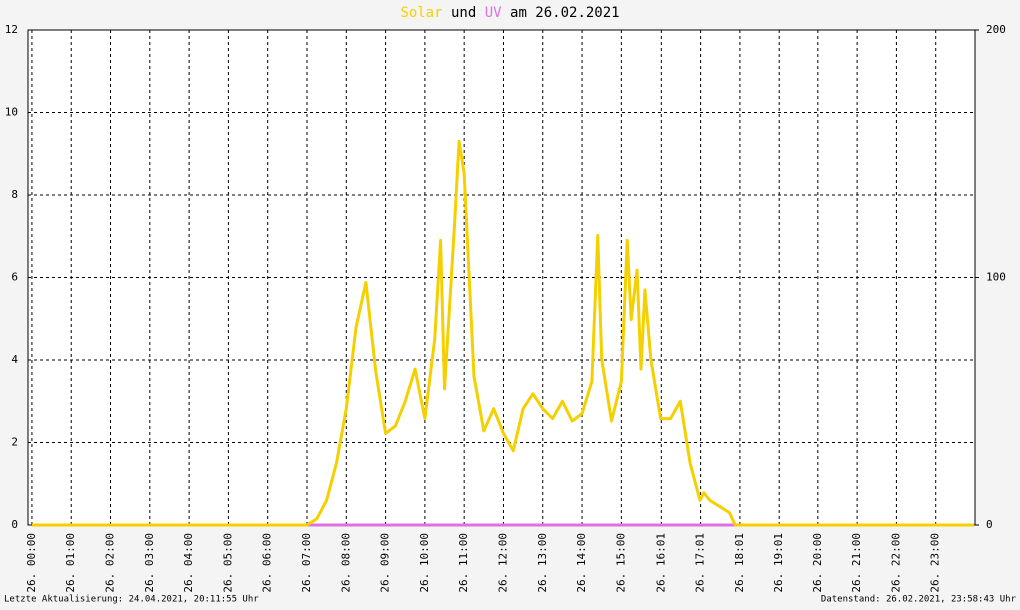 The image size is (1020, 610). Describe the element at coordinates (227, 563) in the screenshot. I see `x-tick-label: 26. 05:00` at that location.